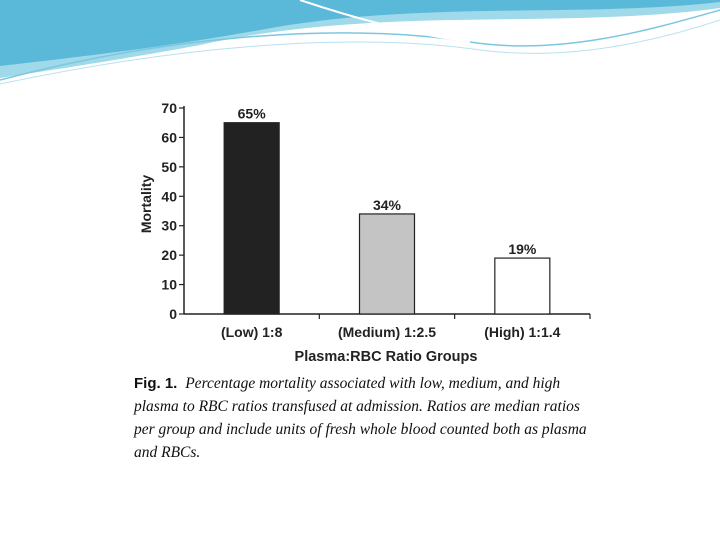  Describe the element at coordinates (252, 332) in the screenshot. I see `x-tick-label: (Low) 1:8` at that location.